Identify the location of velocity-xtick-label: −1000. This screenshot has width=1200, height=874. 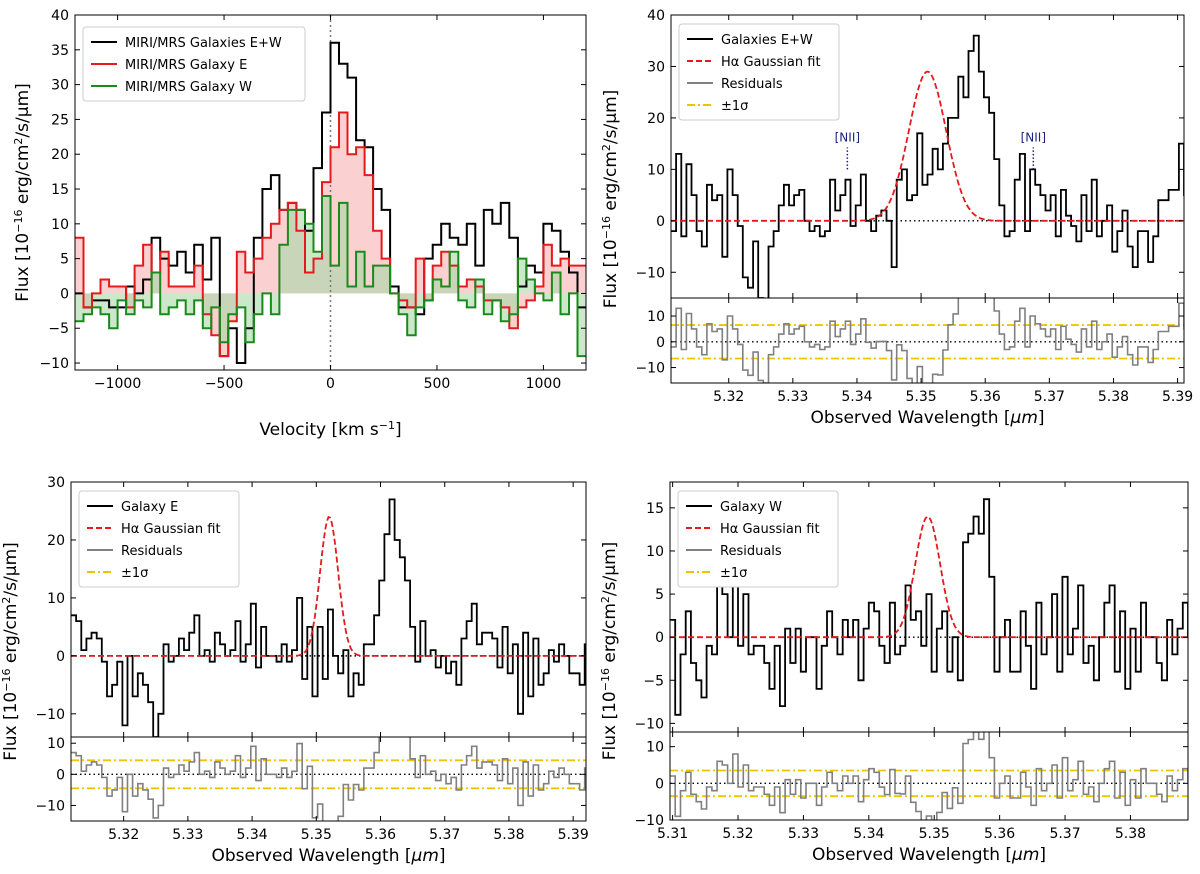
(117, 384).